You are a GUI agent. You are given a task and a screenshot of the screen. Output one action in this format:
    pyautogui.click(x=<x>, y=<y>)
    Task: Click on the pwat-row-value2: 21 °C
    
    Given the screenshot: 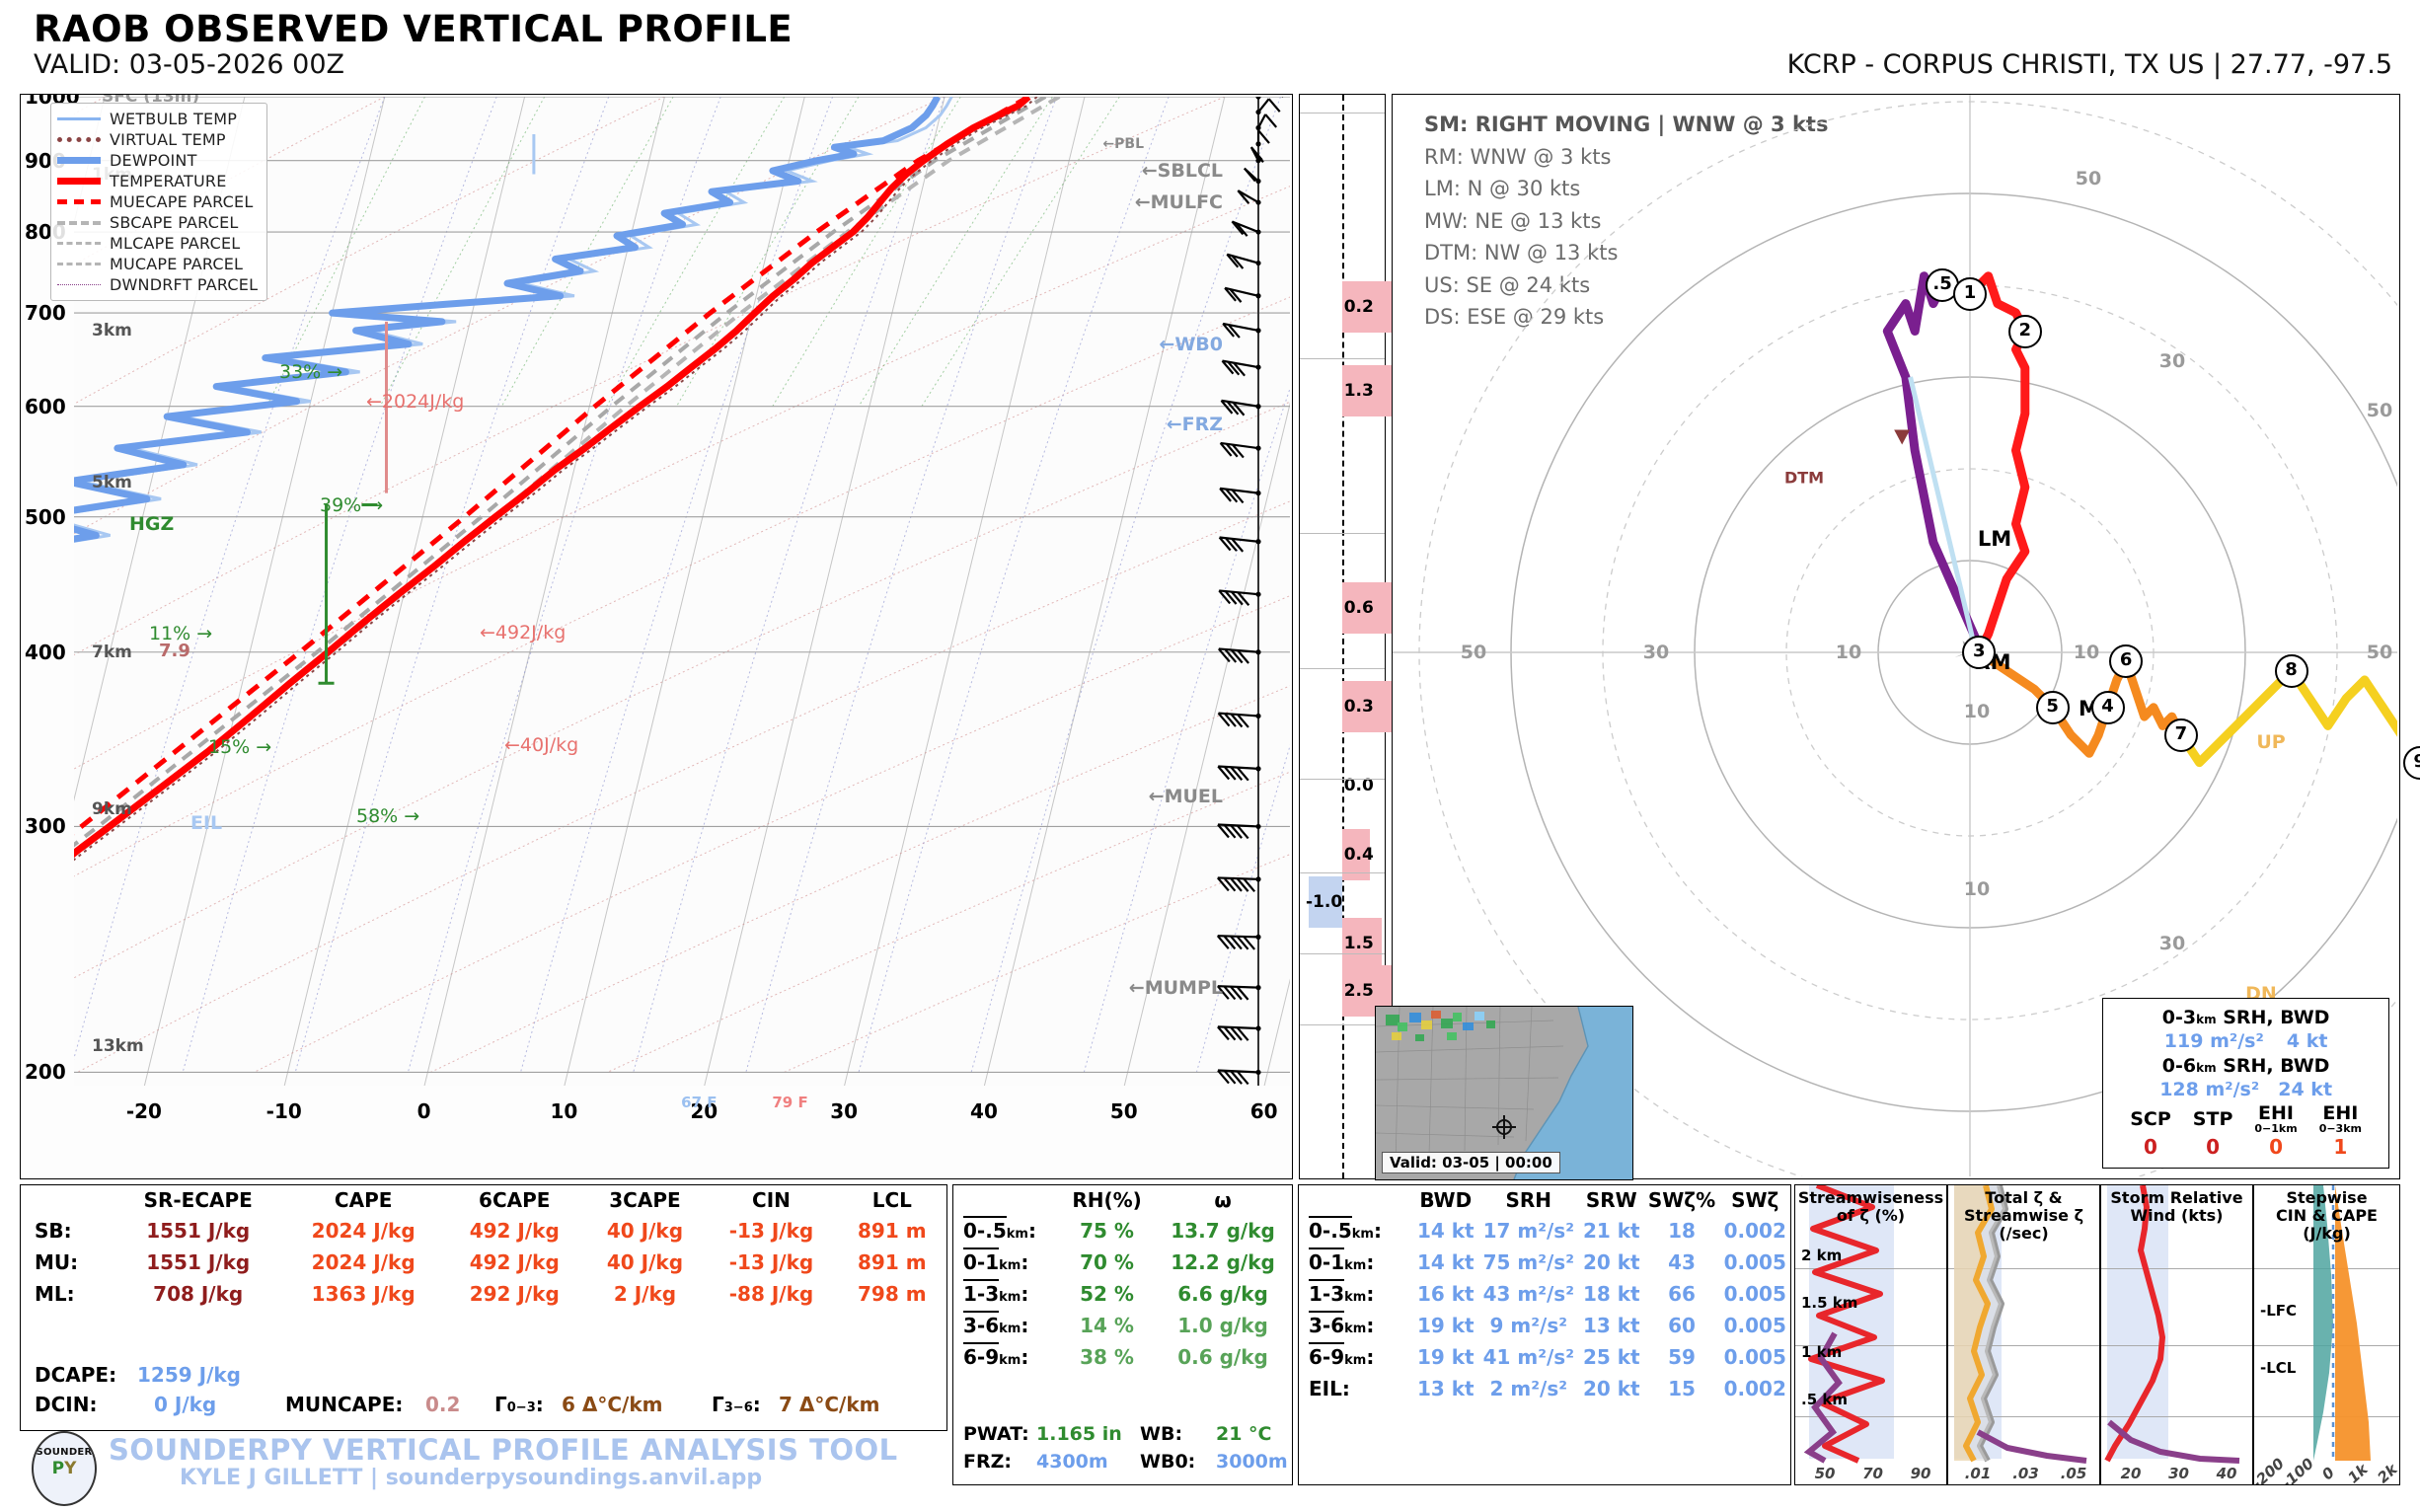 What is the action you would take?
    pyautogui.click(x=1244, y=1434)
    